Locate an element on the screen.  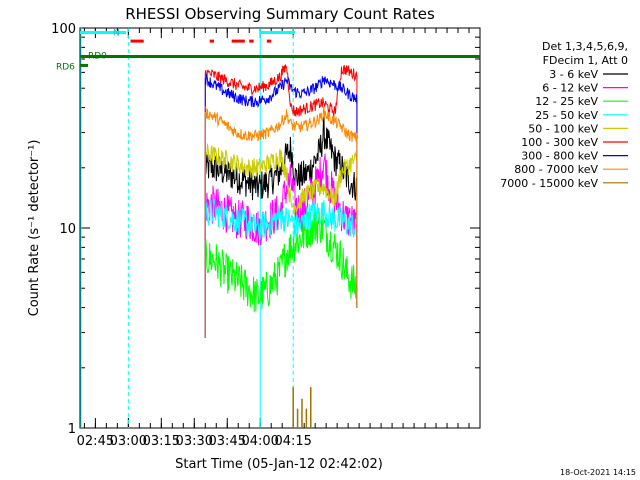
legend-item: 7000 - 15000 keV is located at coordinates (564, 183).